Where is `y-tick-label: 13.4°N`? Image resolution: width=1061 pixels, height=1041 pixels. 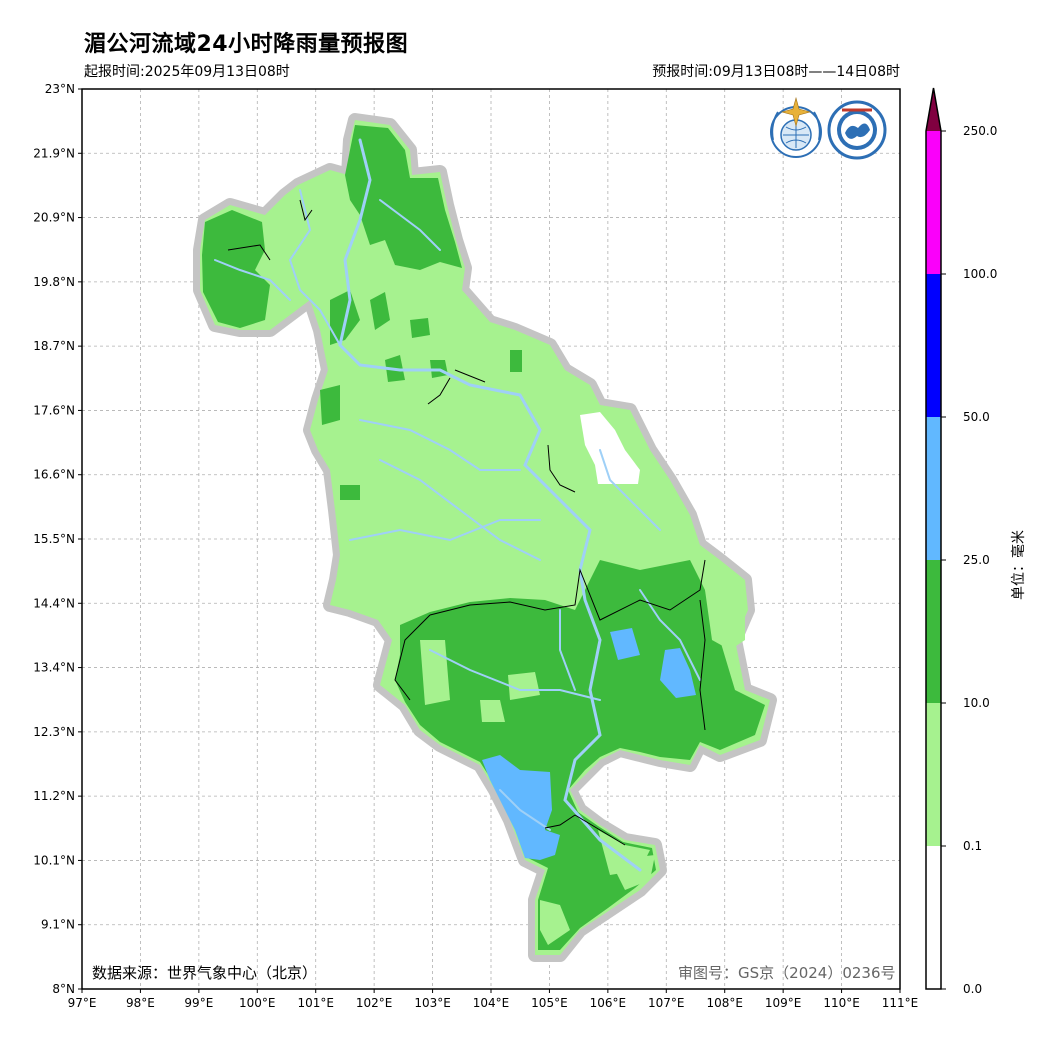 y-tick-label: 13.4°N is located at coordinates (54, 668).